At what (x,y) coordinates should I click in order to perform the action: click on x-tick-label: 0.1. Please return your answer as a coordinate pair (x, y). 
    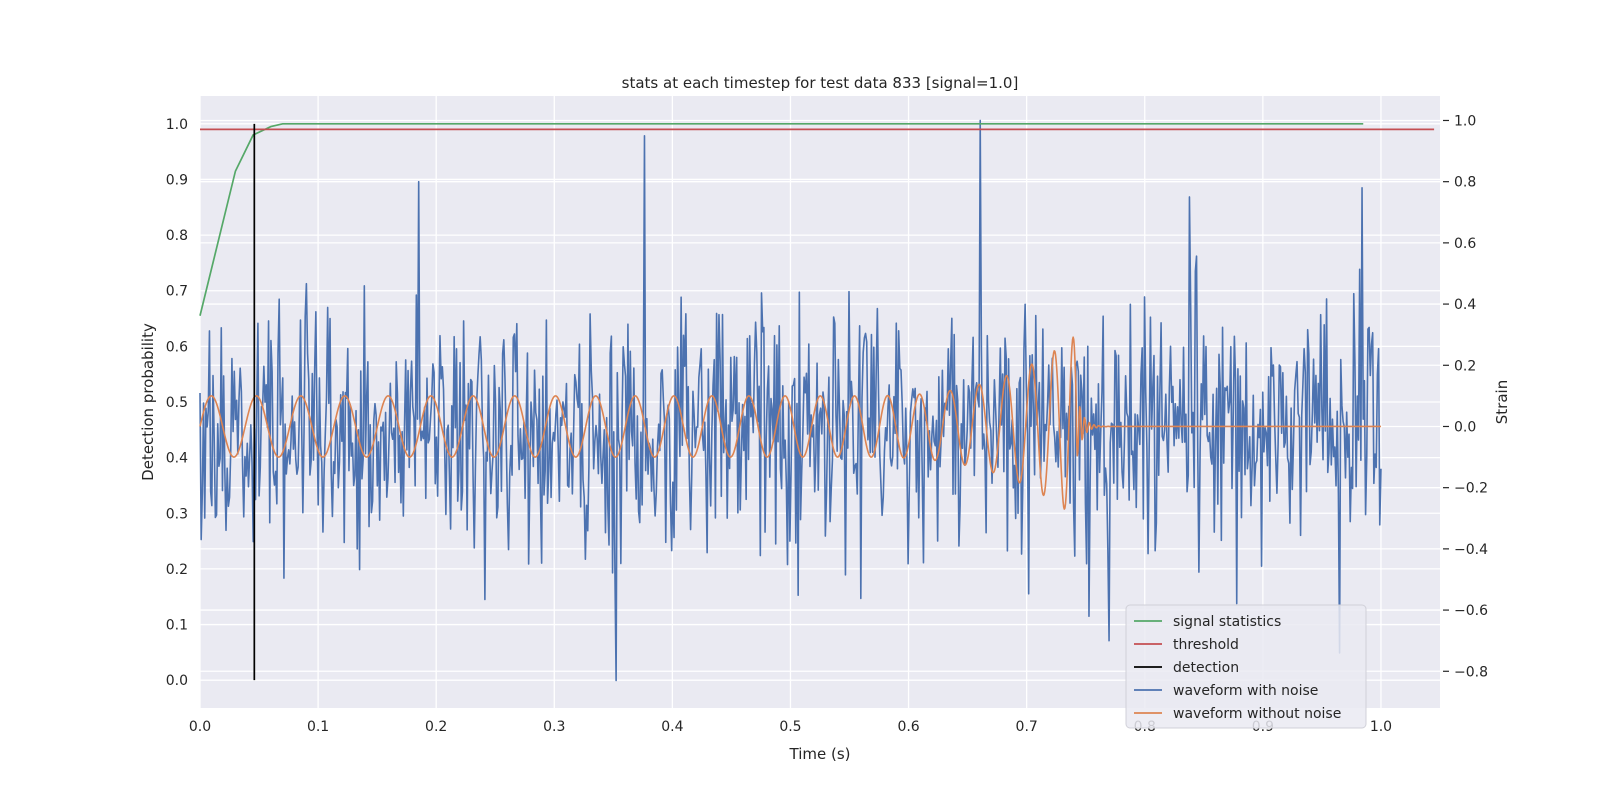
    Looking at the image, I should click on (318, 727).